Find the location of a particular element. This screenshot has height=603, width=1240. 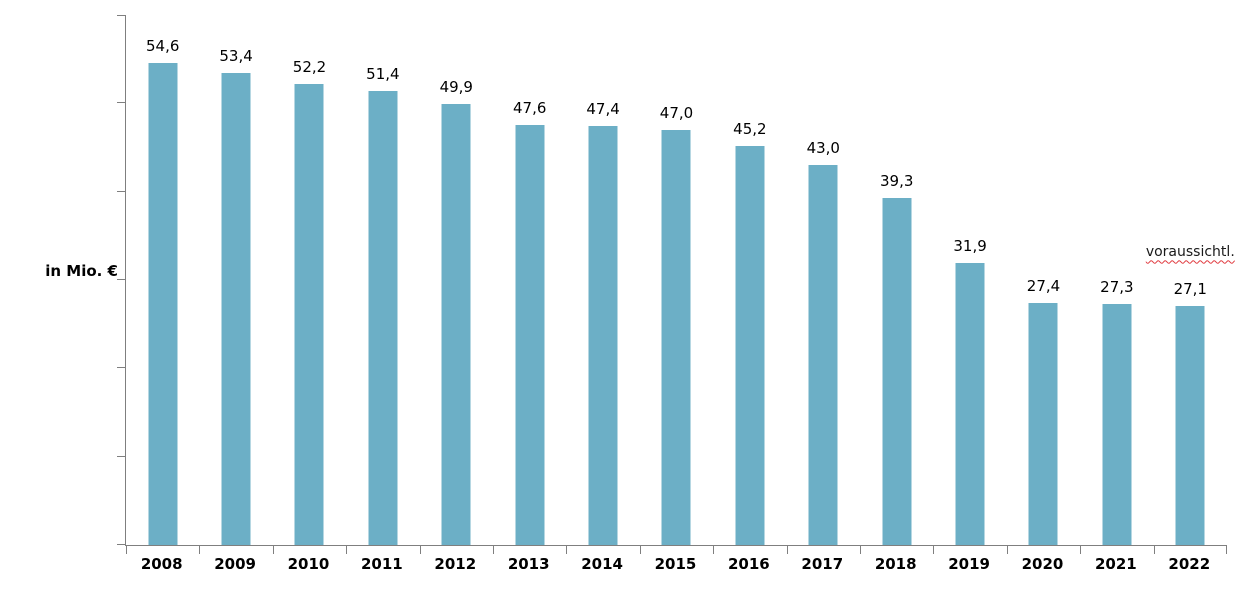

bar-2009 is located at coordinates (236, 309).